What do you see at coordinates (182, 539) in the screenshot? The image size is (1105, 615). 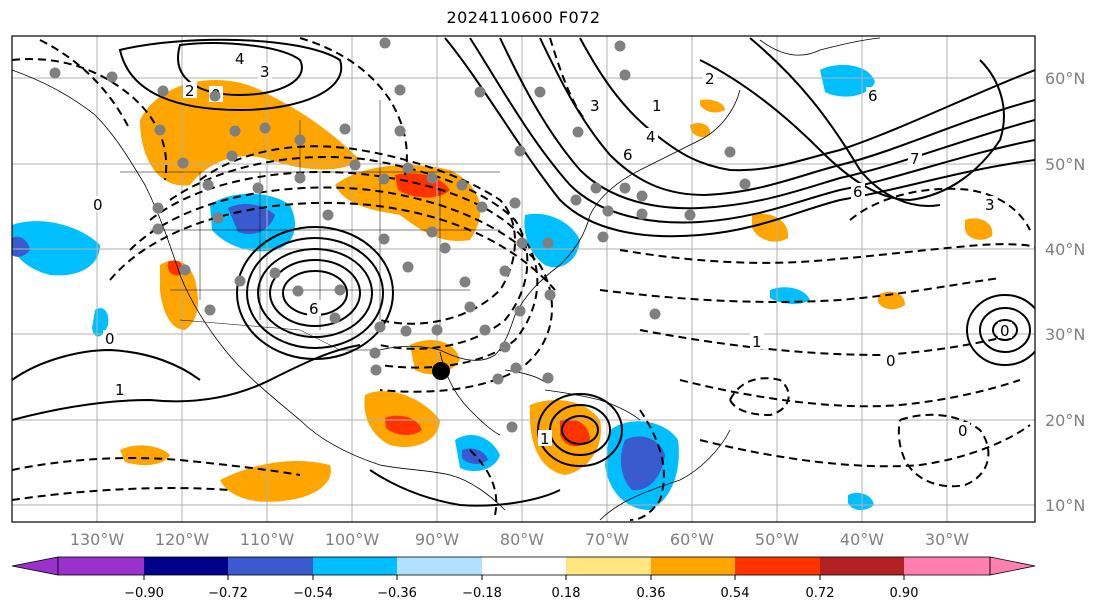 I see `lon-label: 120°W` at bounding box center [182, 539].